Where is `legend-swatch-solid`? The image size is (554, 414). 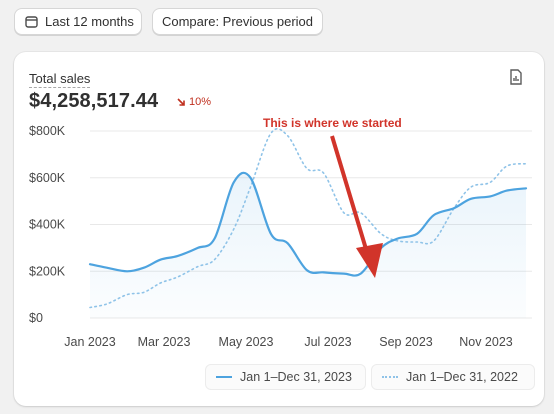
legend-swatch-solid is located at coordinates (224, 377).